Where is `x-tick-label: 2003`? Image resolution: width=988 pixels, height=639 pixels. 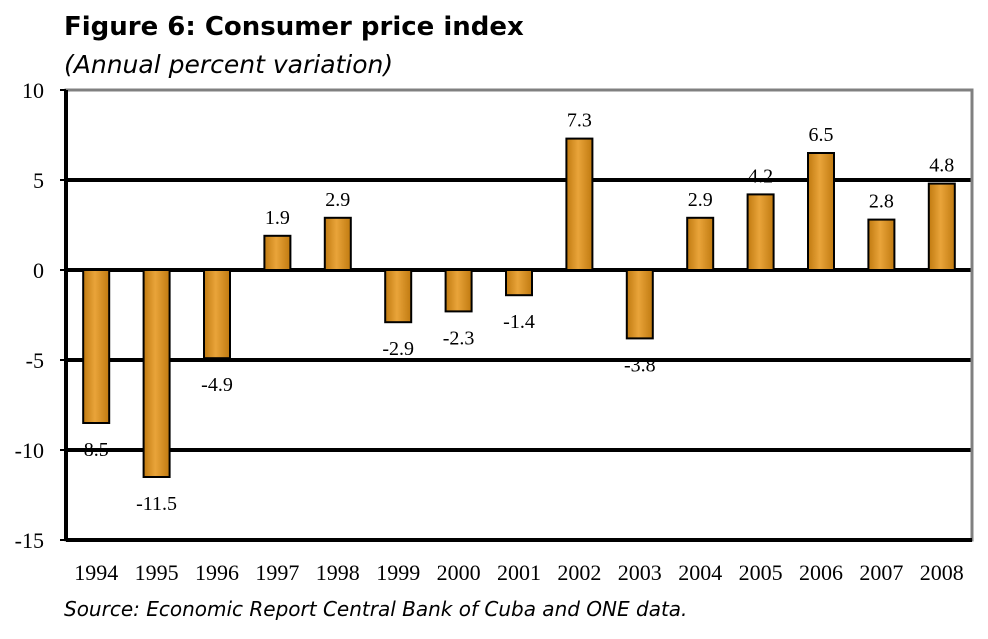
x-tick-label: 2003 is located at coordinates (640, 572).